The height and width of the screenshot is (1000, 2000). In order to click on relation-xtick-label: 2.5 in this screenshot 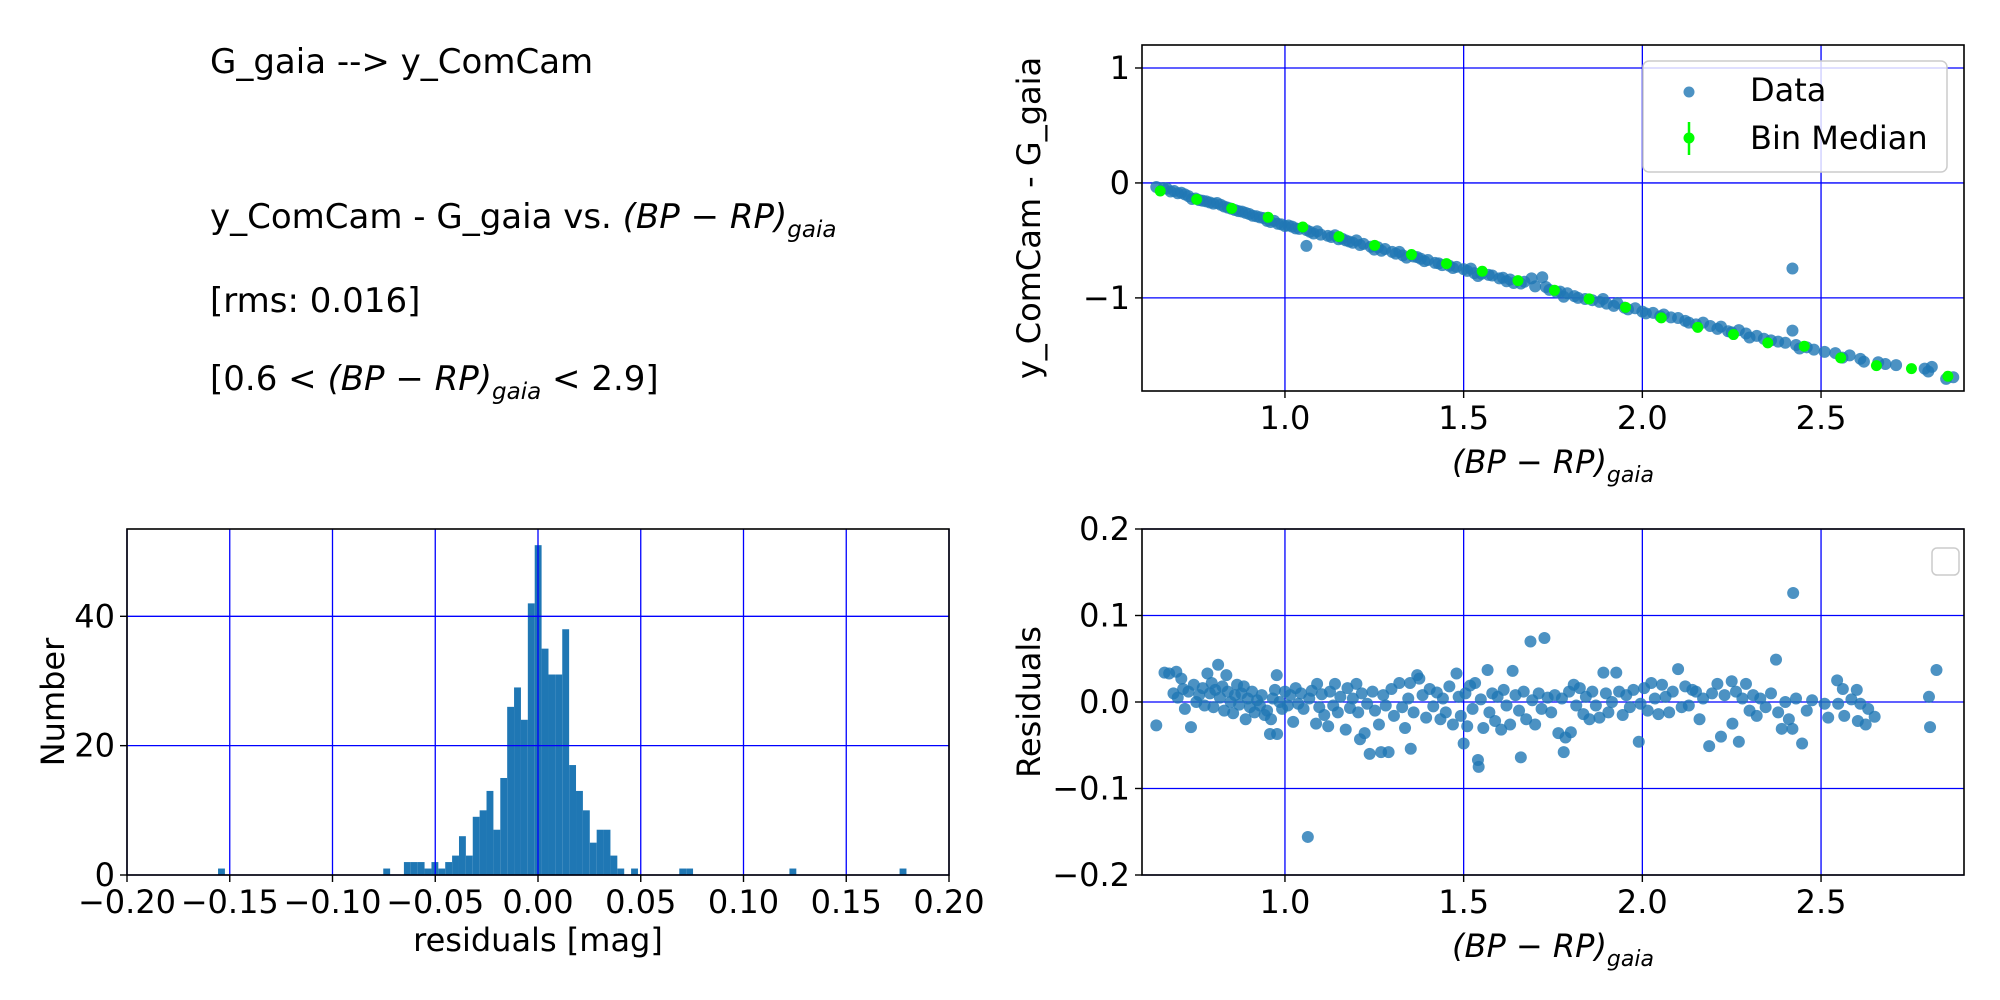, I will do `click(1821, 418)`.